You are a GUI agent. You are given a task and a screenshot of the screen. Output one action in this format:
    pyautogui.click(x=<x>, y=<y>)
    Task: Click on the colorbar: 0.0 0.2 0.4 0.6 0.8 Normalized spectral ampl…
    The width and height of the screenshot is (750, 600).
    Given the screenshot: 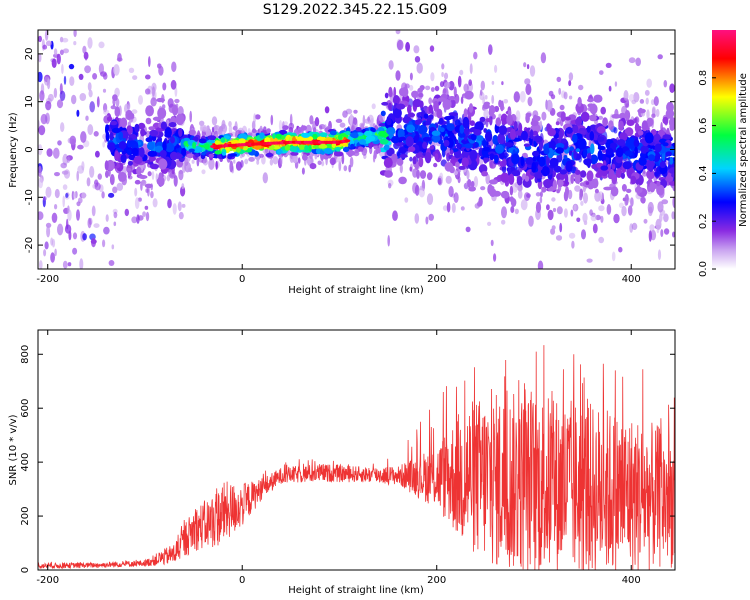 What is the action you would take?
    pyautogui.click(x=723, y=153)
    